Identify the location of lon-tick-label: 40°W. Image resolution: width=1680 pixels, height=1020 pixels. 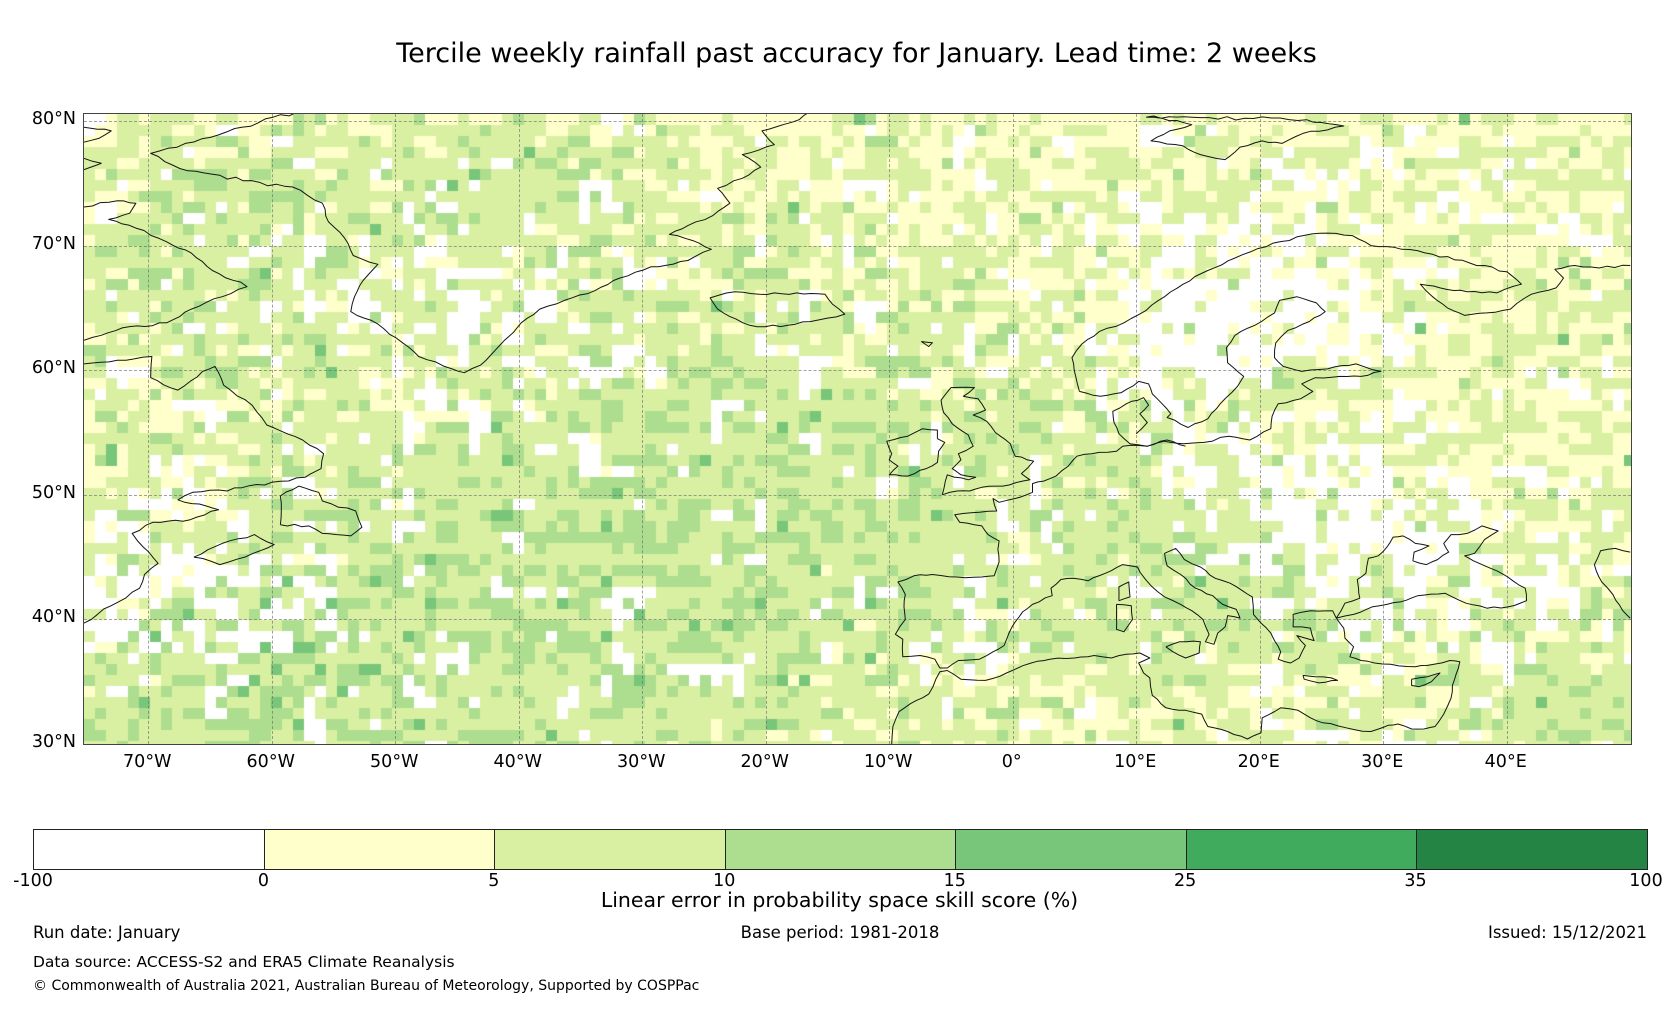
(517, 762).